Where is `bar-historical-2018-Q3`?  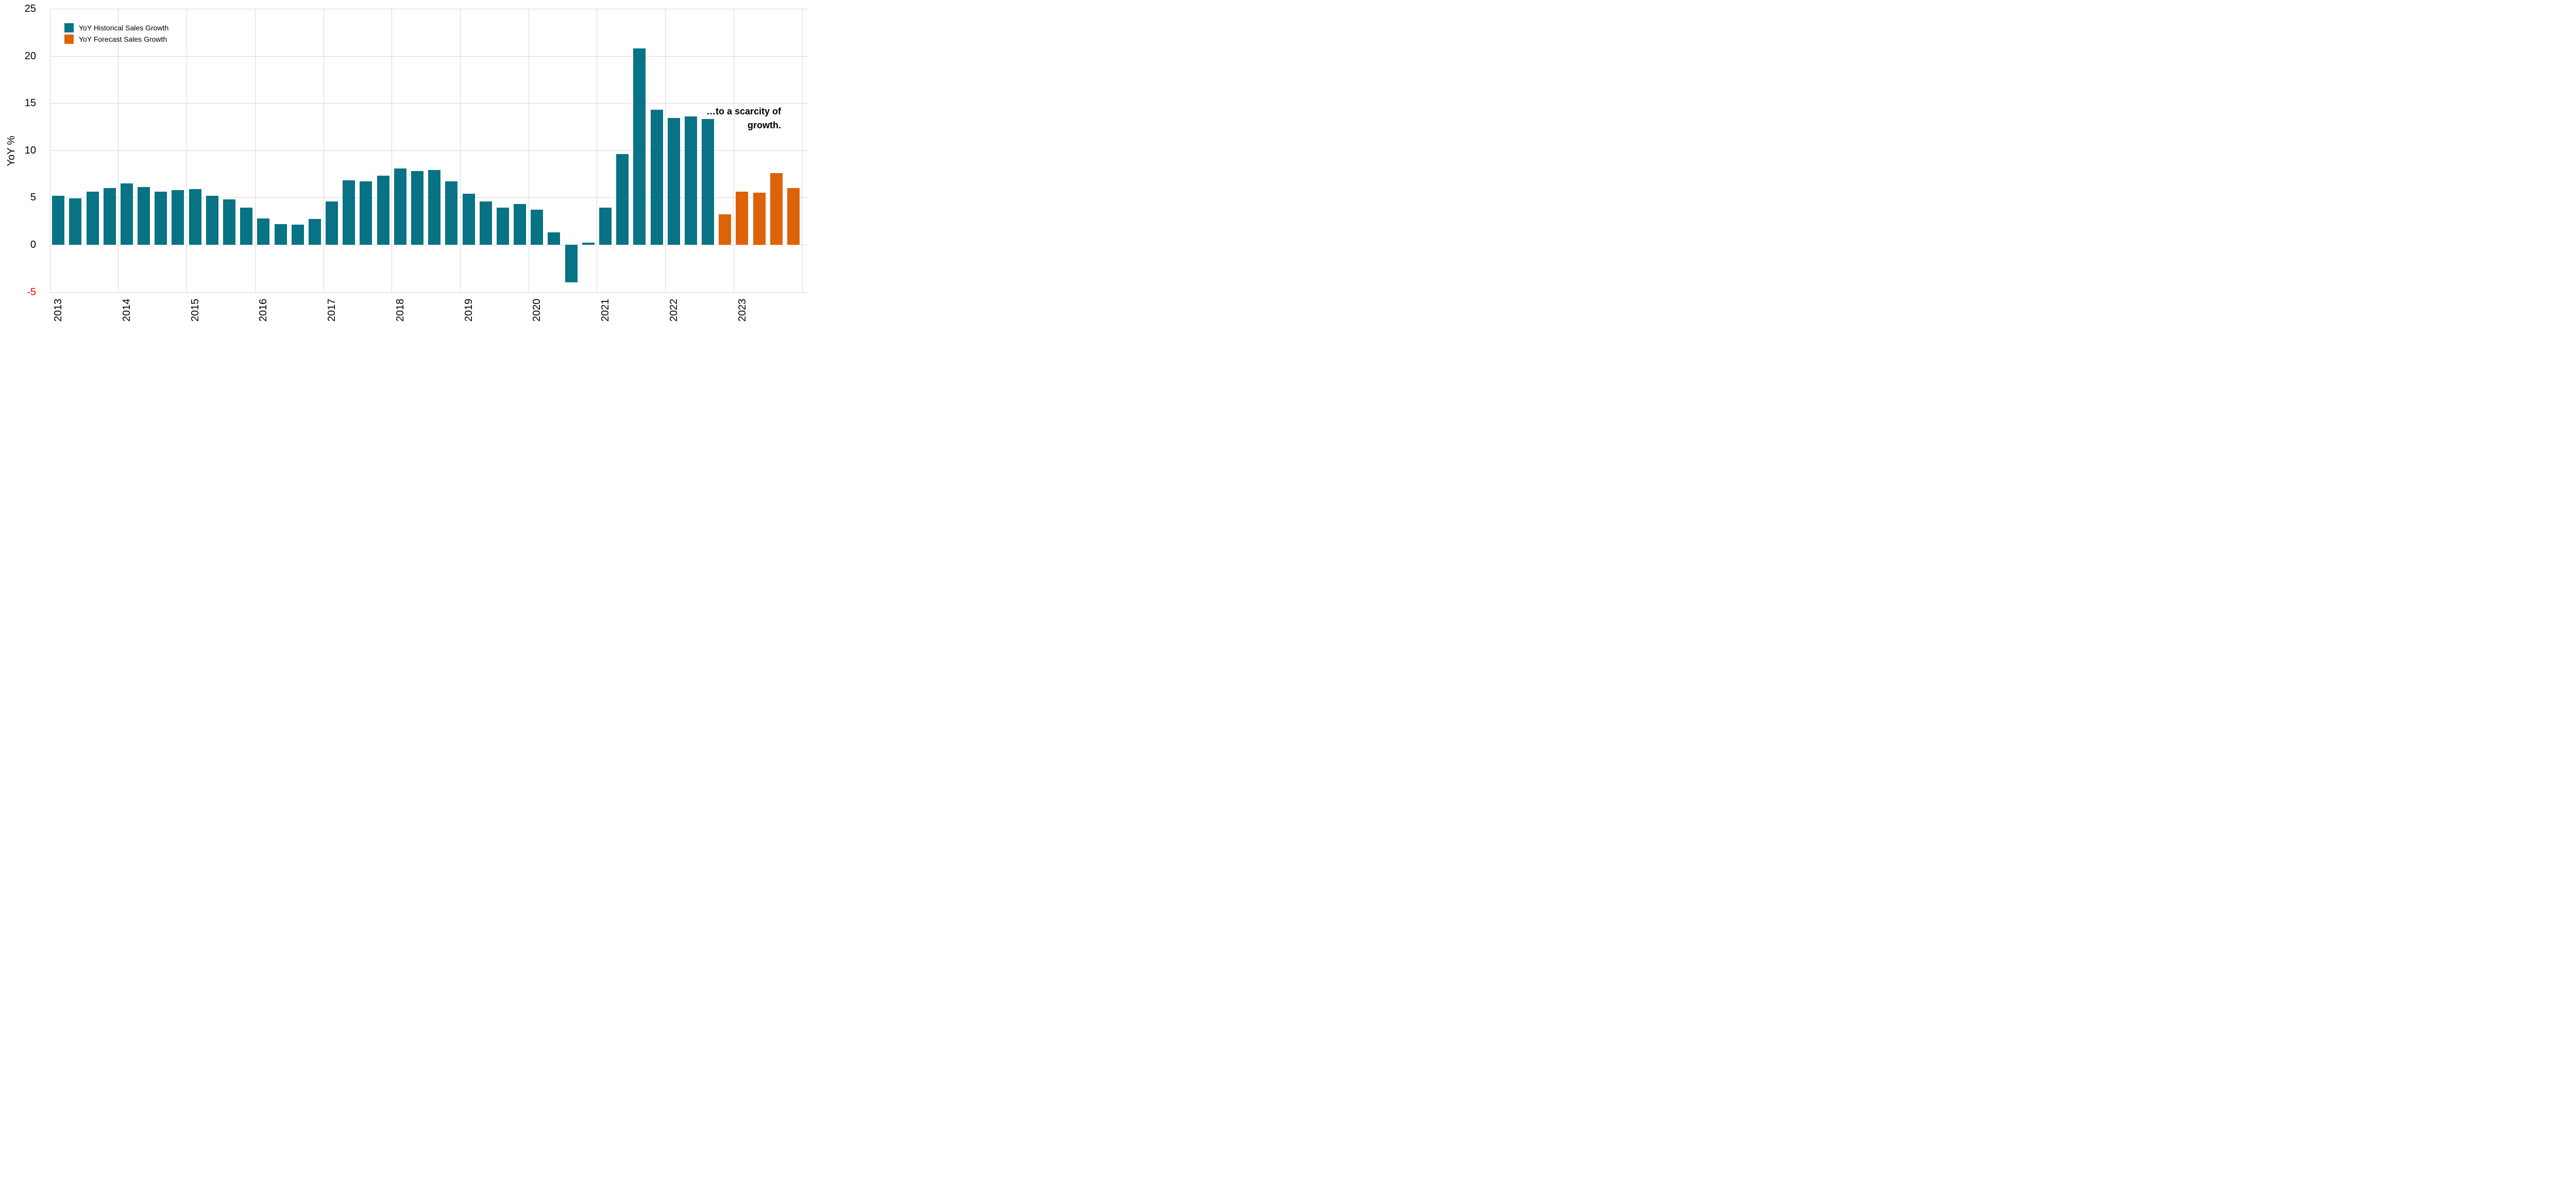 bar-historical-2018-Q3 is located at coordinates (434, 207).